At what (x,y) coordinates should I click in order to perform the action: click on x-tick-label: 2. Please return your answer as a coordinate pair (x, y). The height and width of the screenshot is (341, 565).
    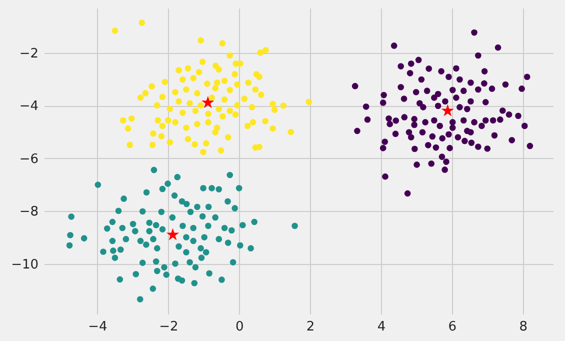
    Looking at the image, I should click on (310, 327).